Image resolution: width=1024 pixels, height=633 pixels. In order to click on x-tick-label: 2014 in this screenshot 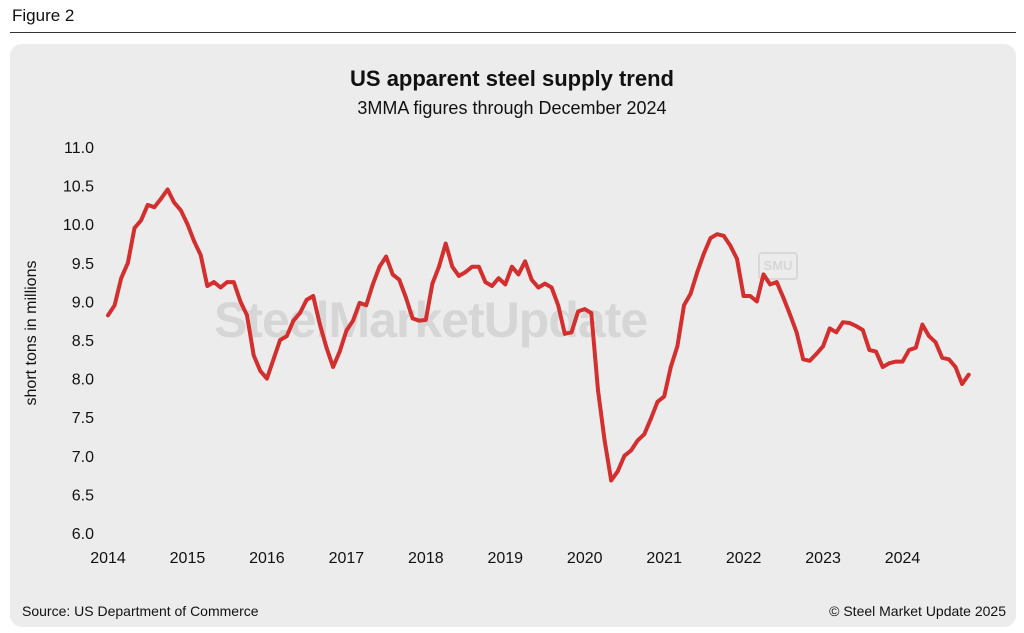, I will do `click(108, 558)`.